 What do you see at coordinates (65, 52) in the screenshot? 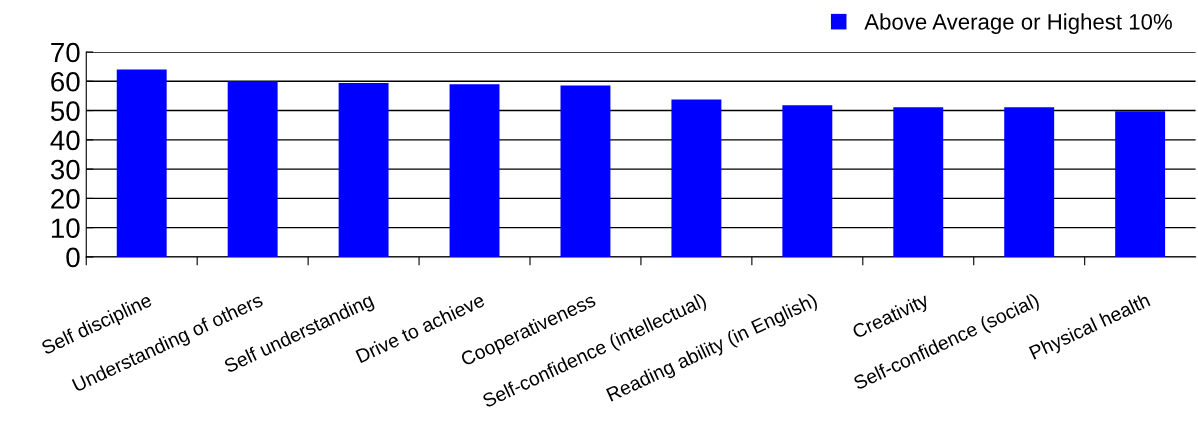
I see `y-tick-label: 70` at bounding box center [65, 52].